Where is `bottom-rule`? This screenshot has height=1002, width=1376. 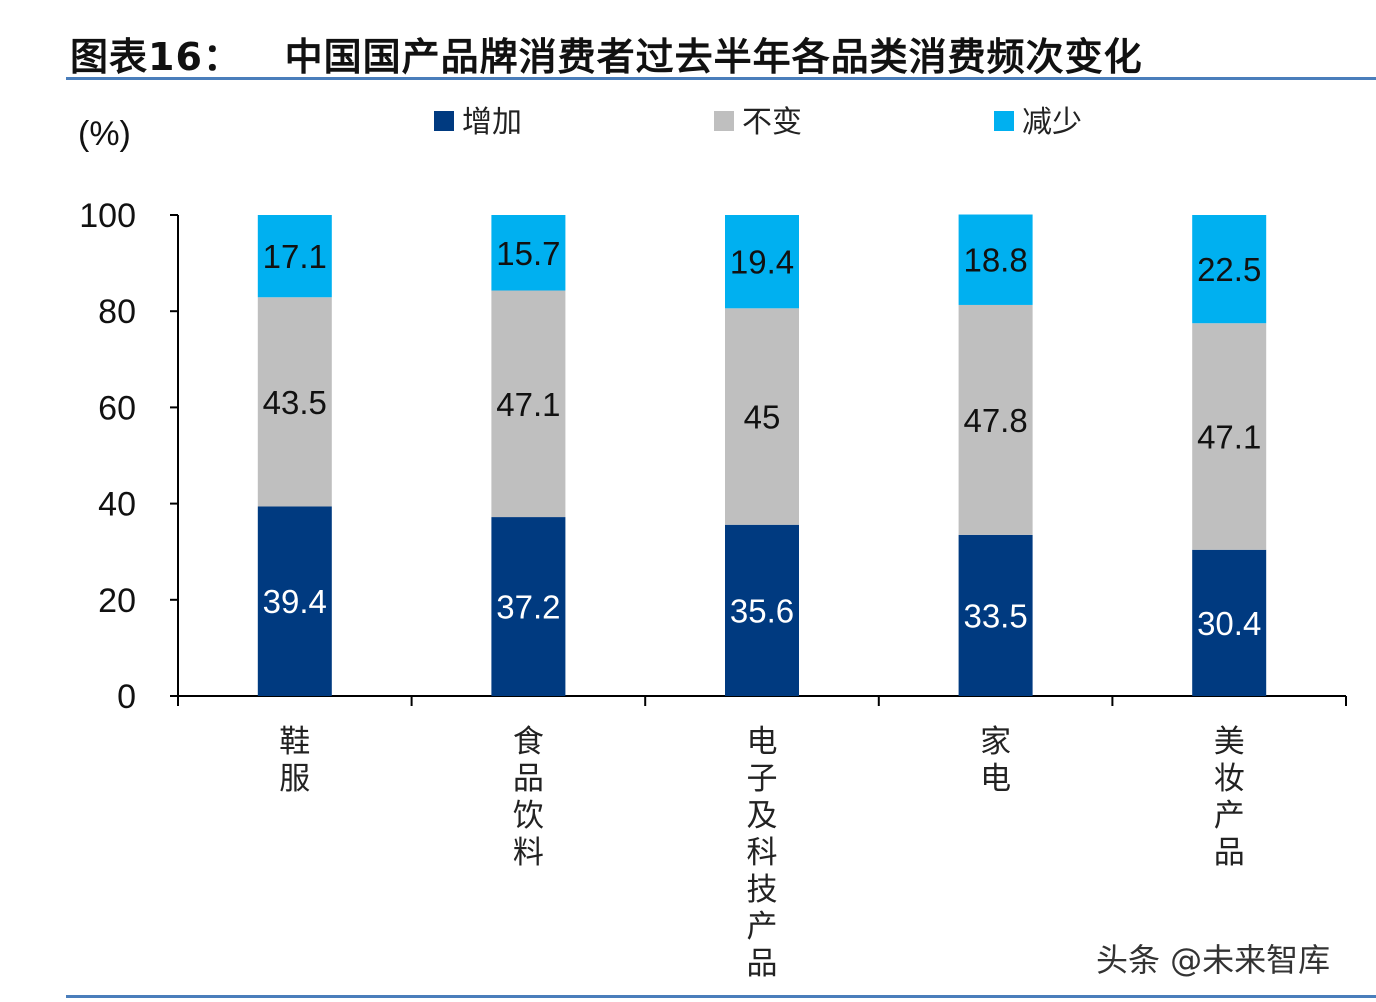 bottom-rule is located at coordinates (721, 996).